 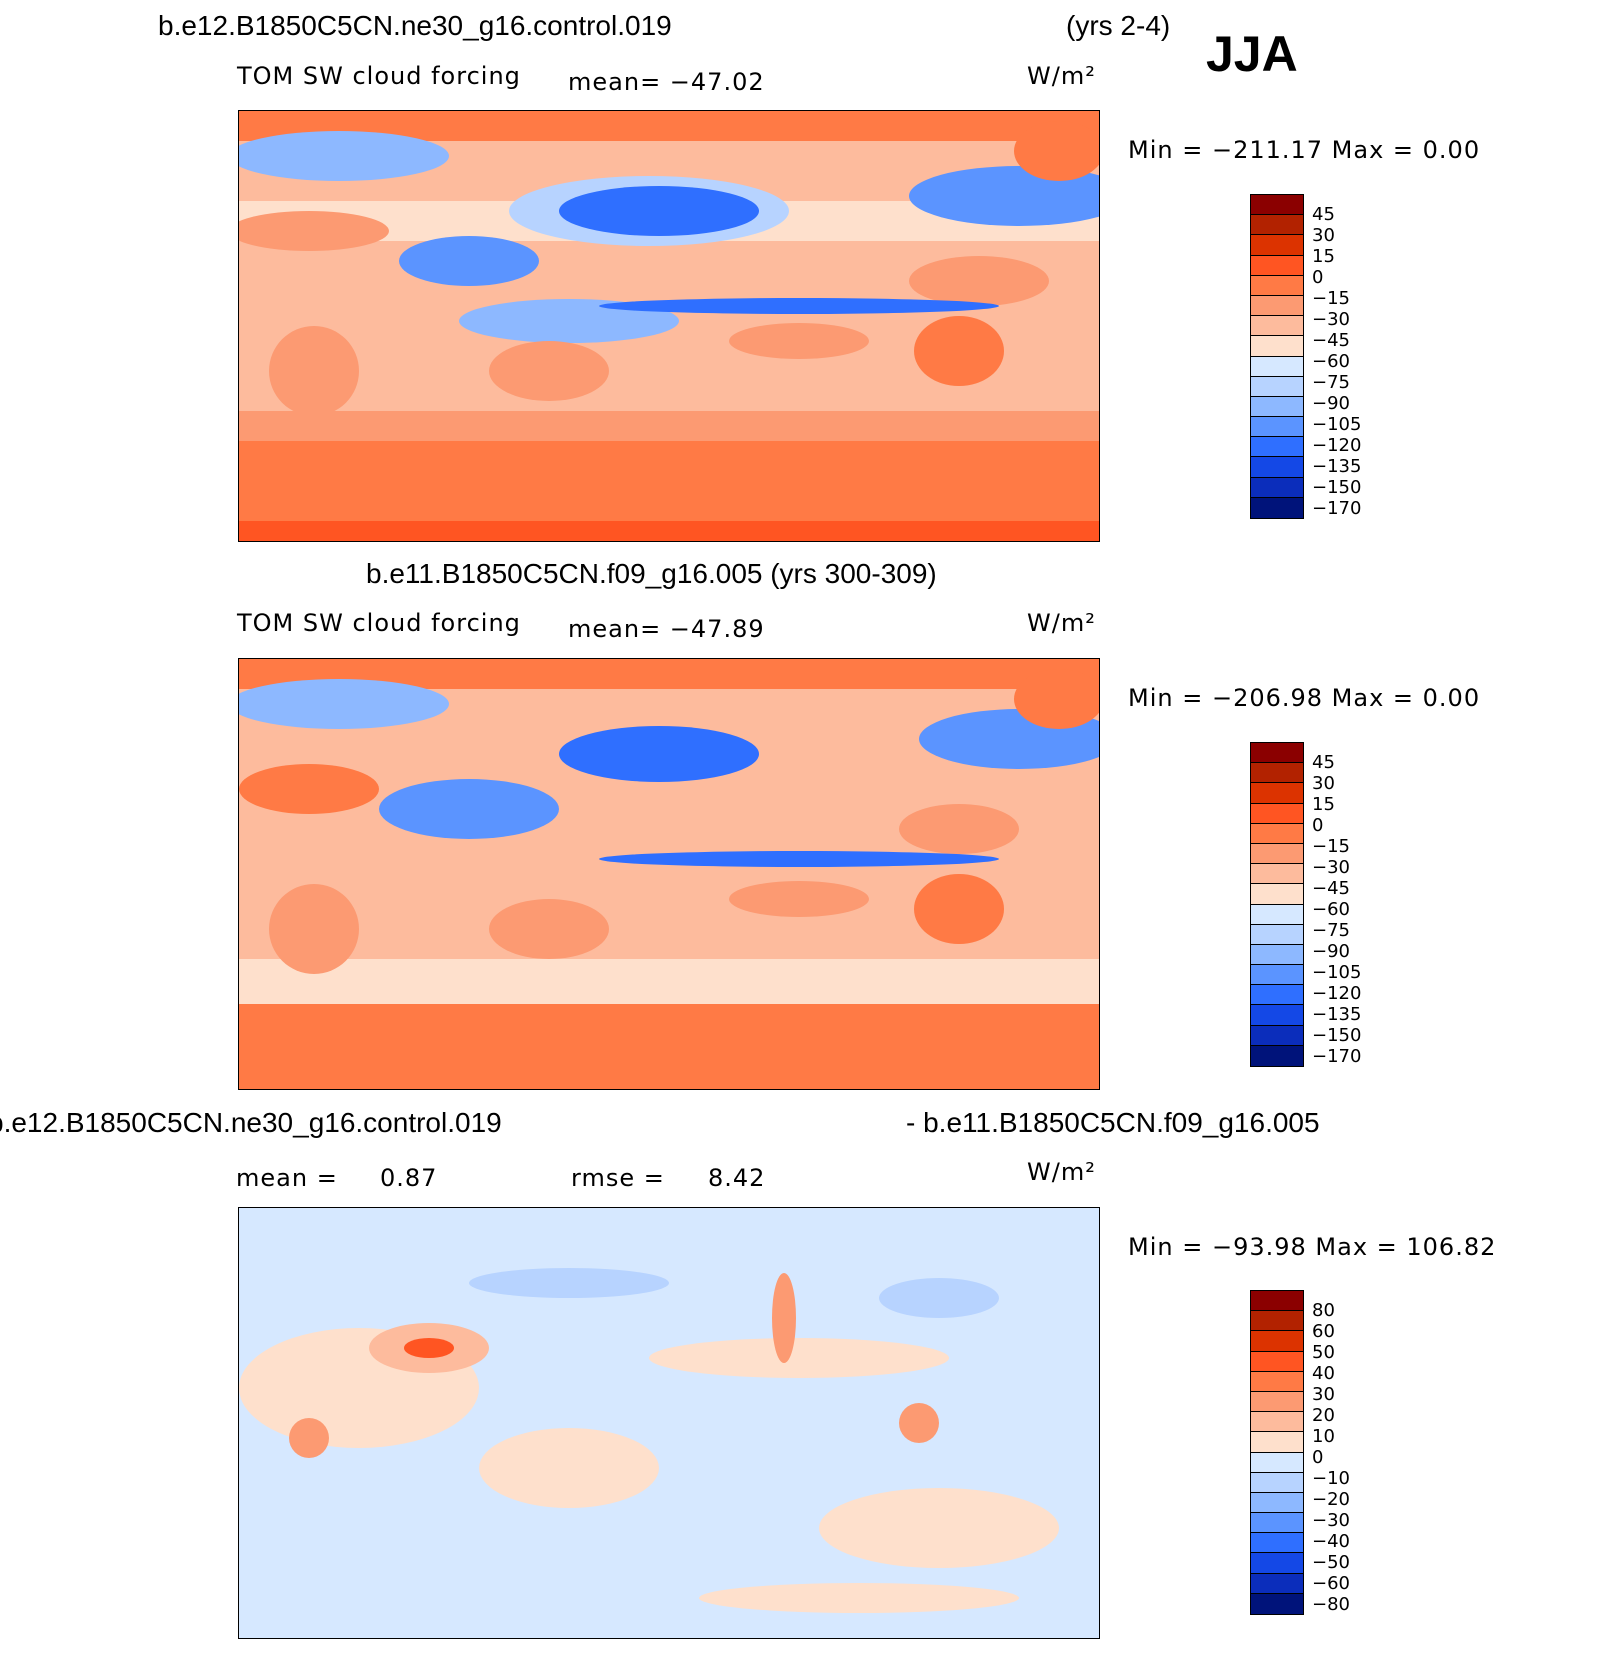 I want to click on panel2-map, so click(x=669, y=874).